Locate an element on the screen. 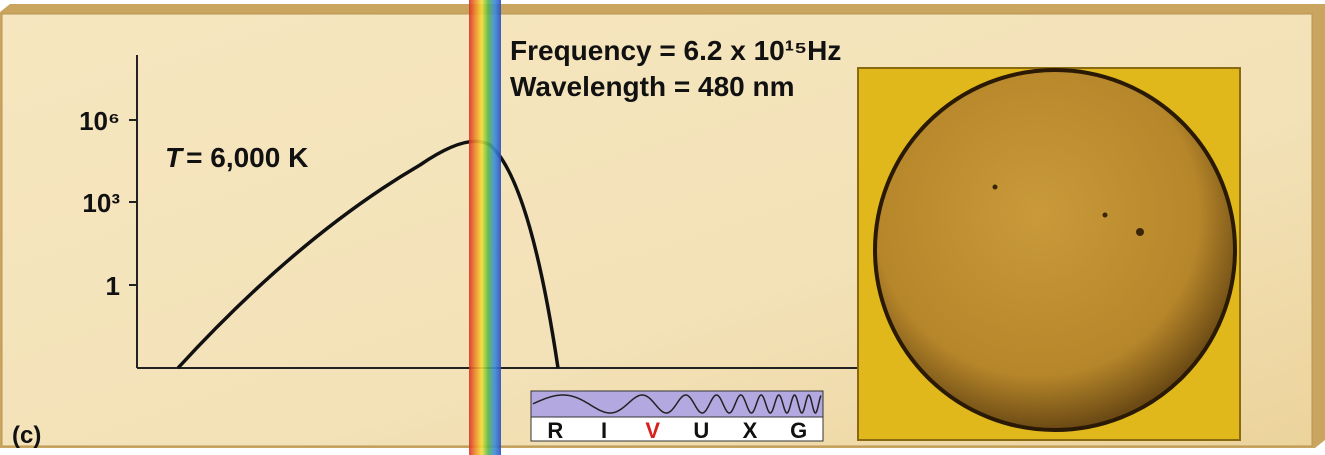  wavelength: Wavelength = 480 nm is located at coordinates (652, 86).